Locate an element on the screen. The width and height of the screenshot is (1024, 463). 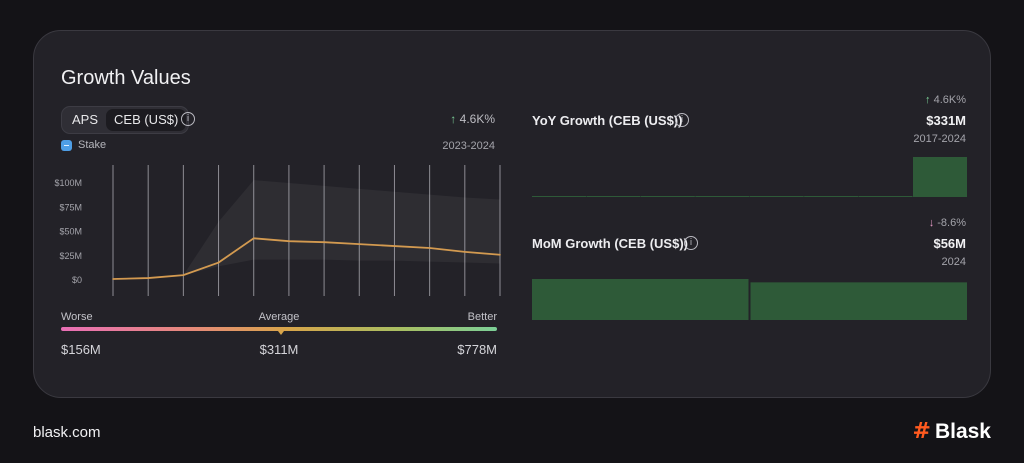
yoy-change: ↑ 4.6K% is located at coordinates (945, 100).